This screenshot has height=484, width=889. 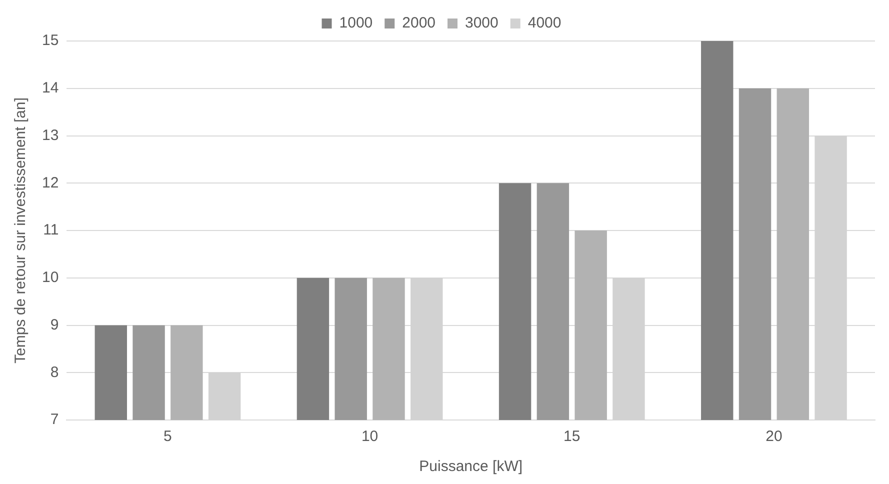 I want to click on x-tick-label: 20, so click(x=774, y=437).